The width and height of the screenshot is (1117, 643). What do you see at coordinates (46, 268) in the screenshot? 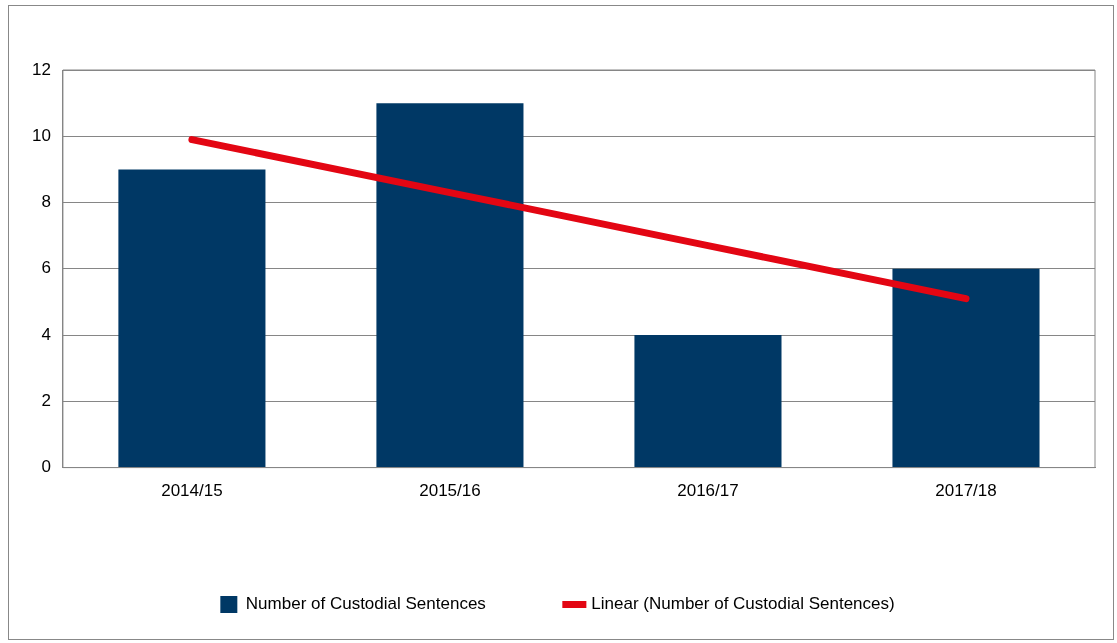
I see `y-tick-label: 6` at bounding box center [46, 268].